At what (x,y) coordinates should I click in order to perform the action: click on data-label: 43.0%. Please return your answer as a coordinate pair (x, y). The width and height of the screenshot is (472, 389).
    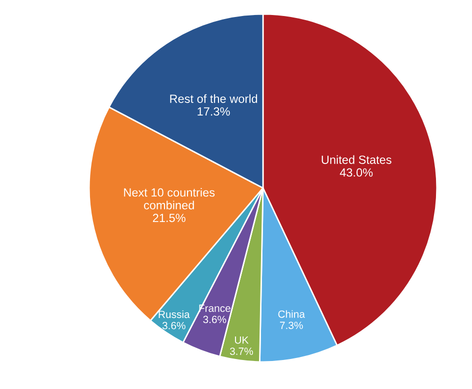
    Looking at the image, I should click on (356, 172).